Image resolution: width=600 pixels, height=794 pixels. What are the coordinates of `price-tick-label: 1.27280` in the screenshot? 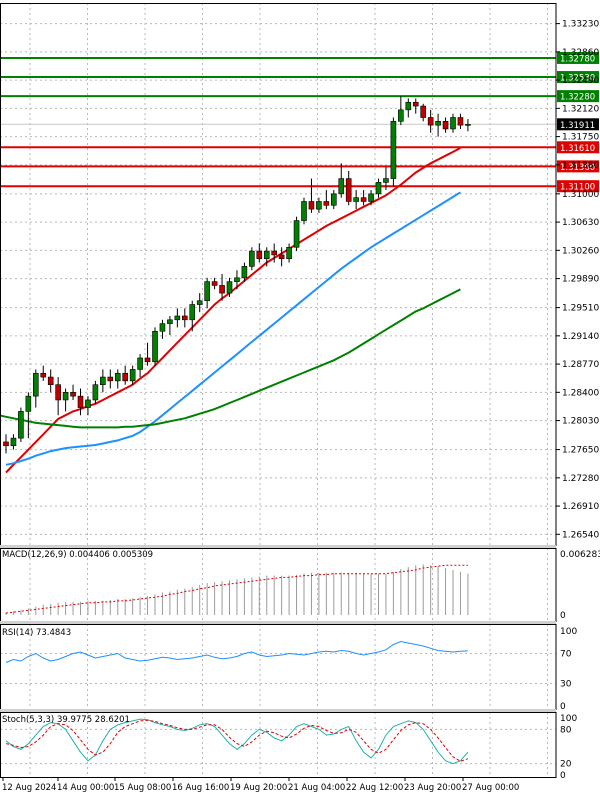 It's located at (580, 479).